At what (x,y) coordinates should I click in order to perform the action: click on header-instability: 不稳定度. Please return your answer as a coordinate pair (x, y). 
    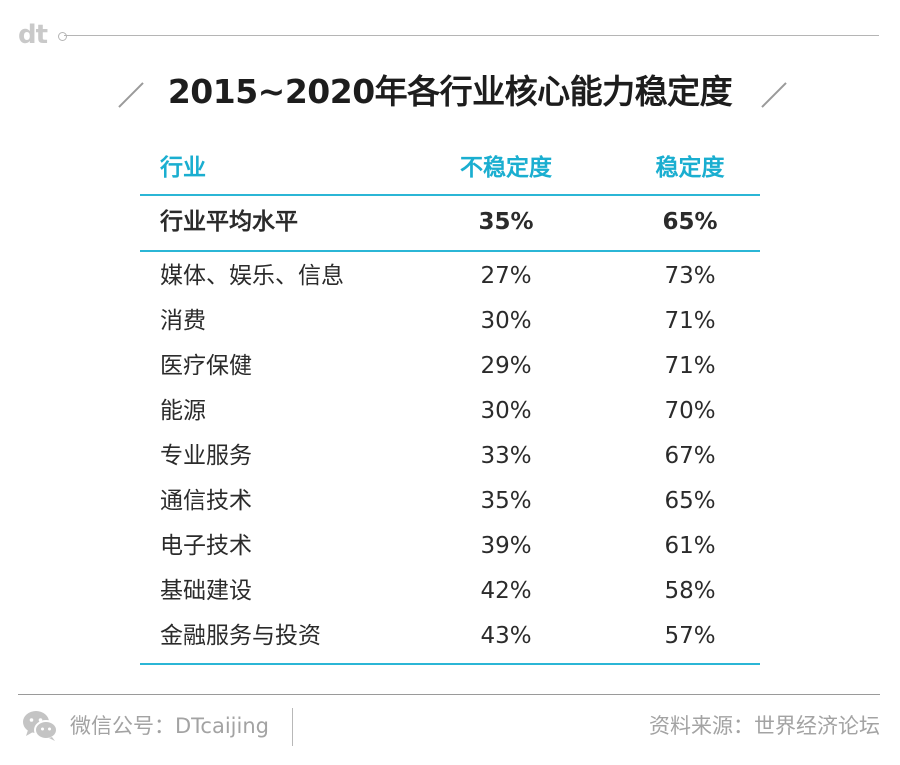
    Looking at the image, I should click on (506, 168).